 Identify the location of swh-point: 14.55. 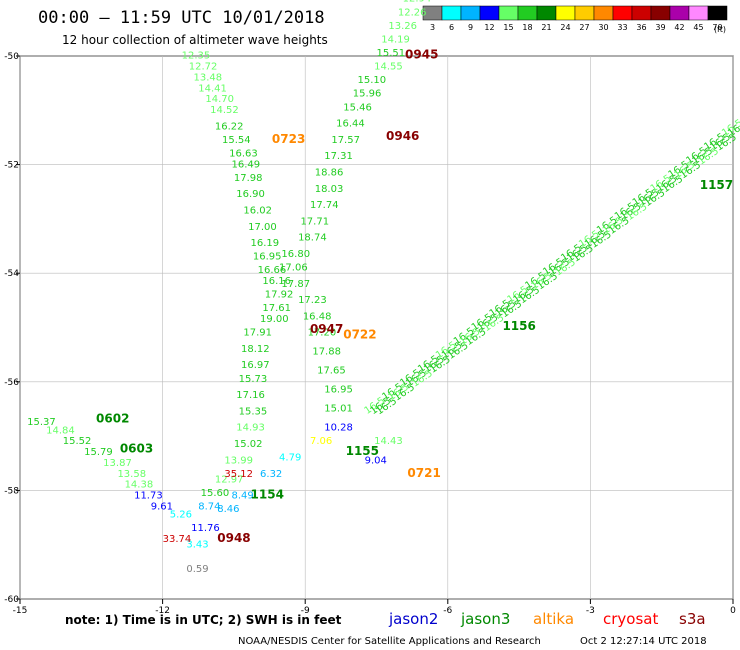
(388, 67).